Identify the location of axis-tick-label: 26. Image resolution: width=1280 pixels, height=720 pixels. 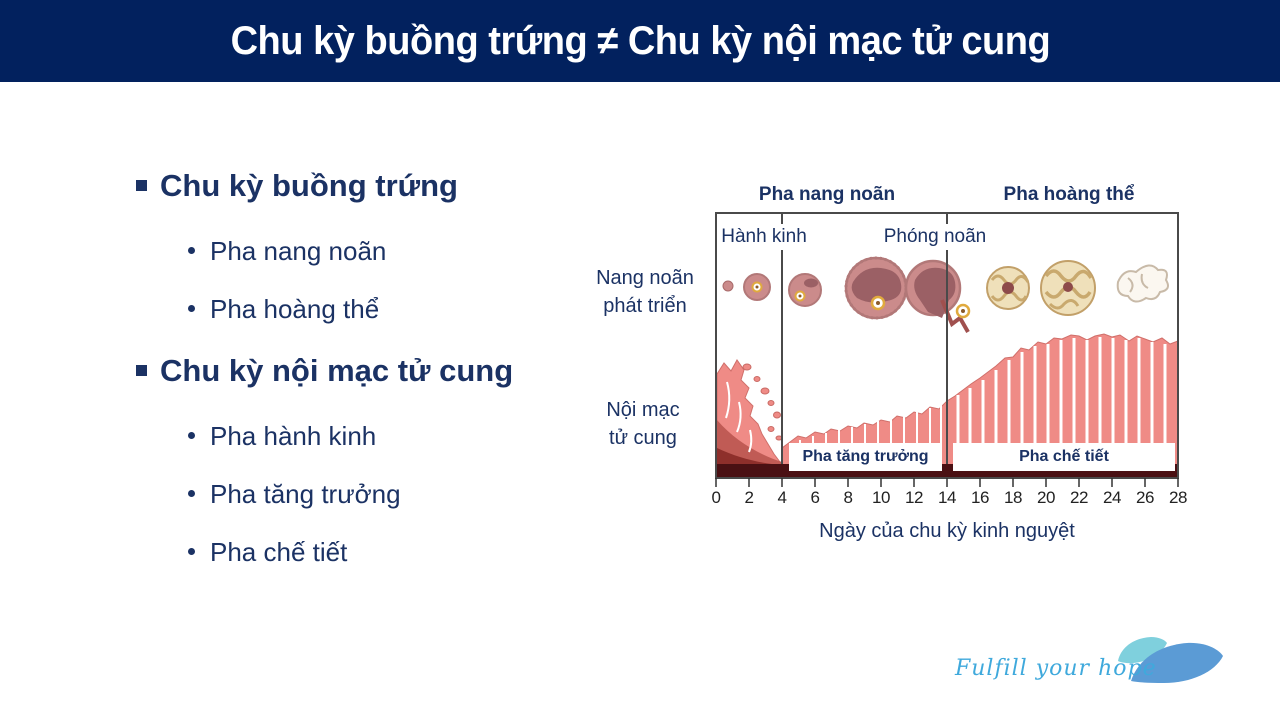
(1145, 497).